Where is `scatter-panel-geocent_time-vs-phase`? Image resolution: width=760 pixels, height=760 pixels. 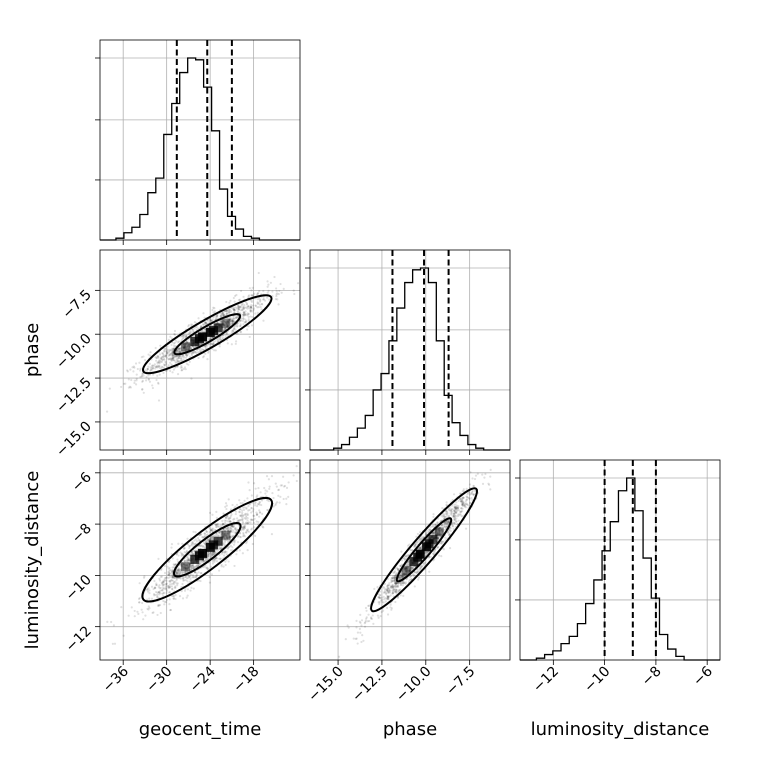
scatter-panel-geocent_time-vs-phase is located at coordinates (200, 350).